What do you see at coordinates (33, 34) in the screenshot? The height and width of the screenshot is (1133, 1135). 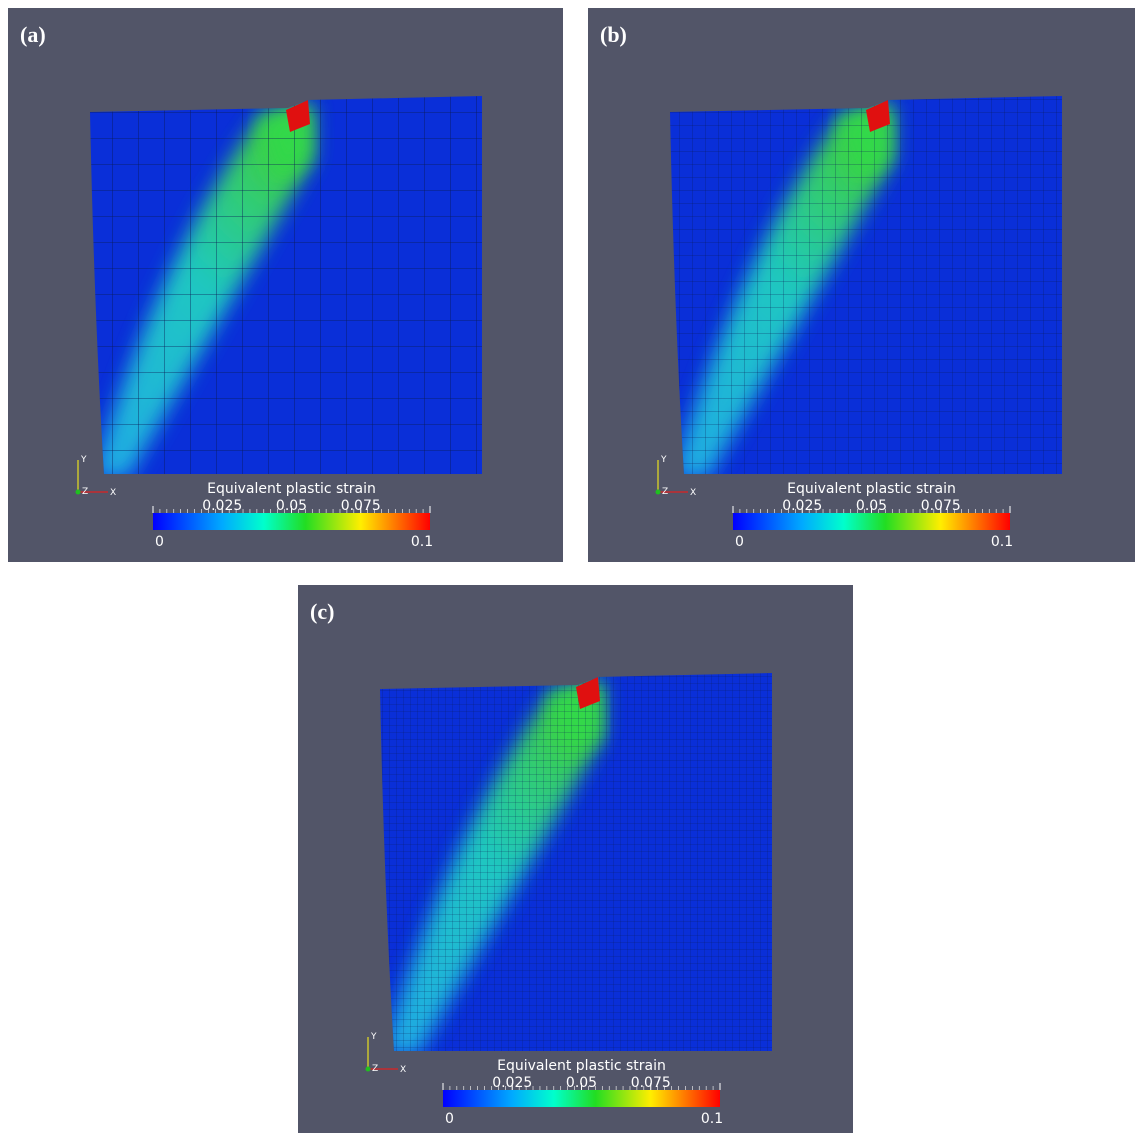 I see `panel-label: (a)` at bounding box center [33, 34].